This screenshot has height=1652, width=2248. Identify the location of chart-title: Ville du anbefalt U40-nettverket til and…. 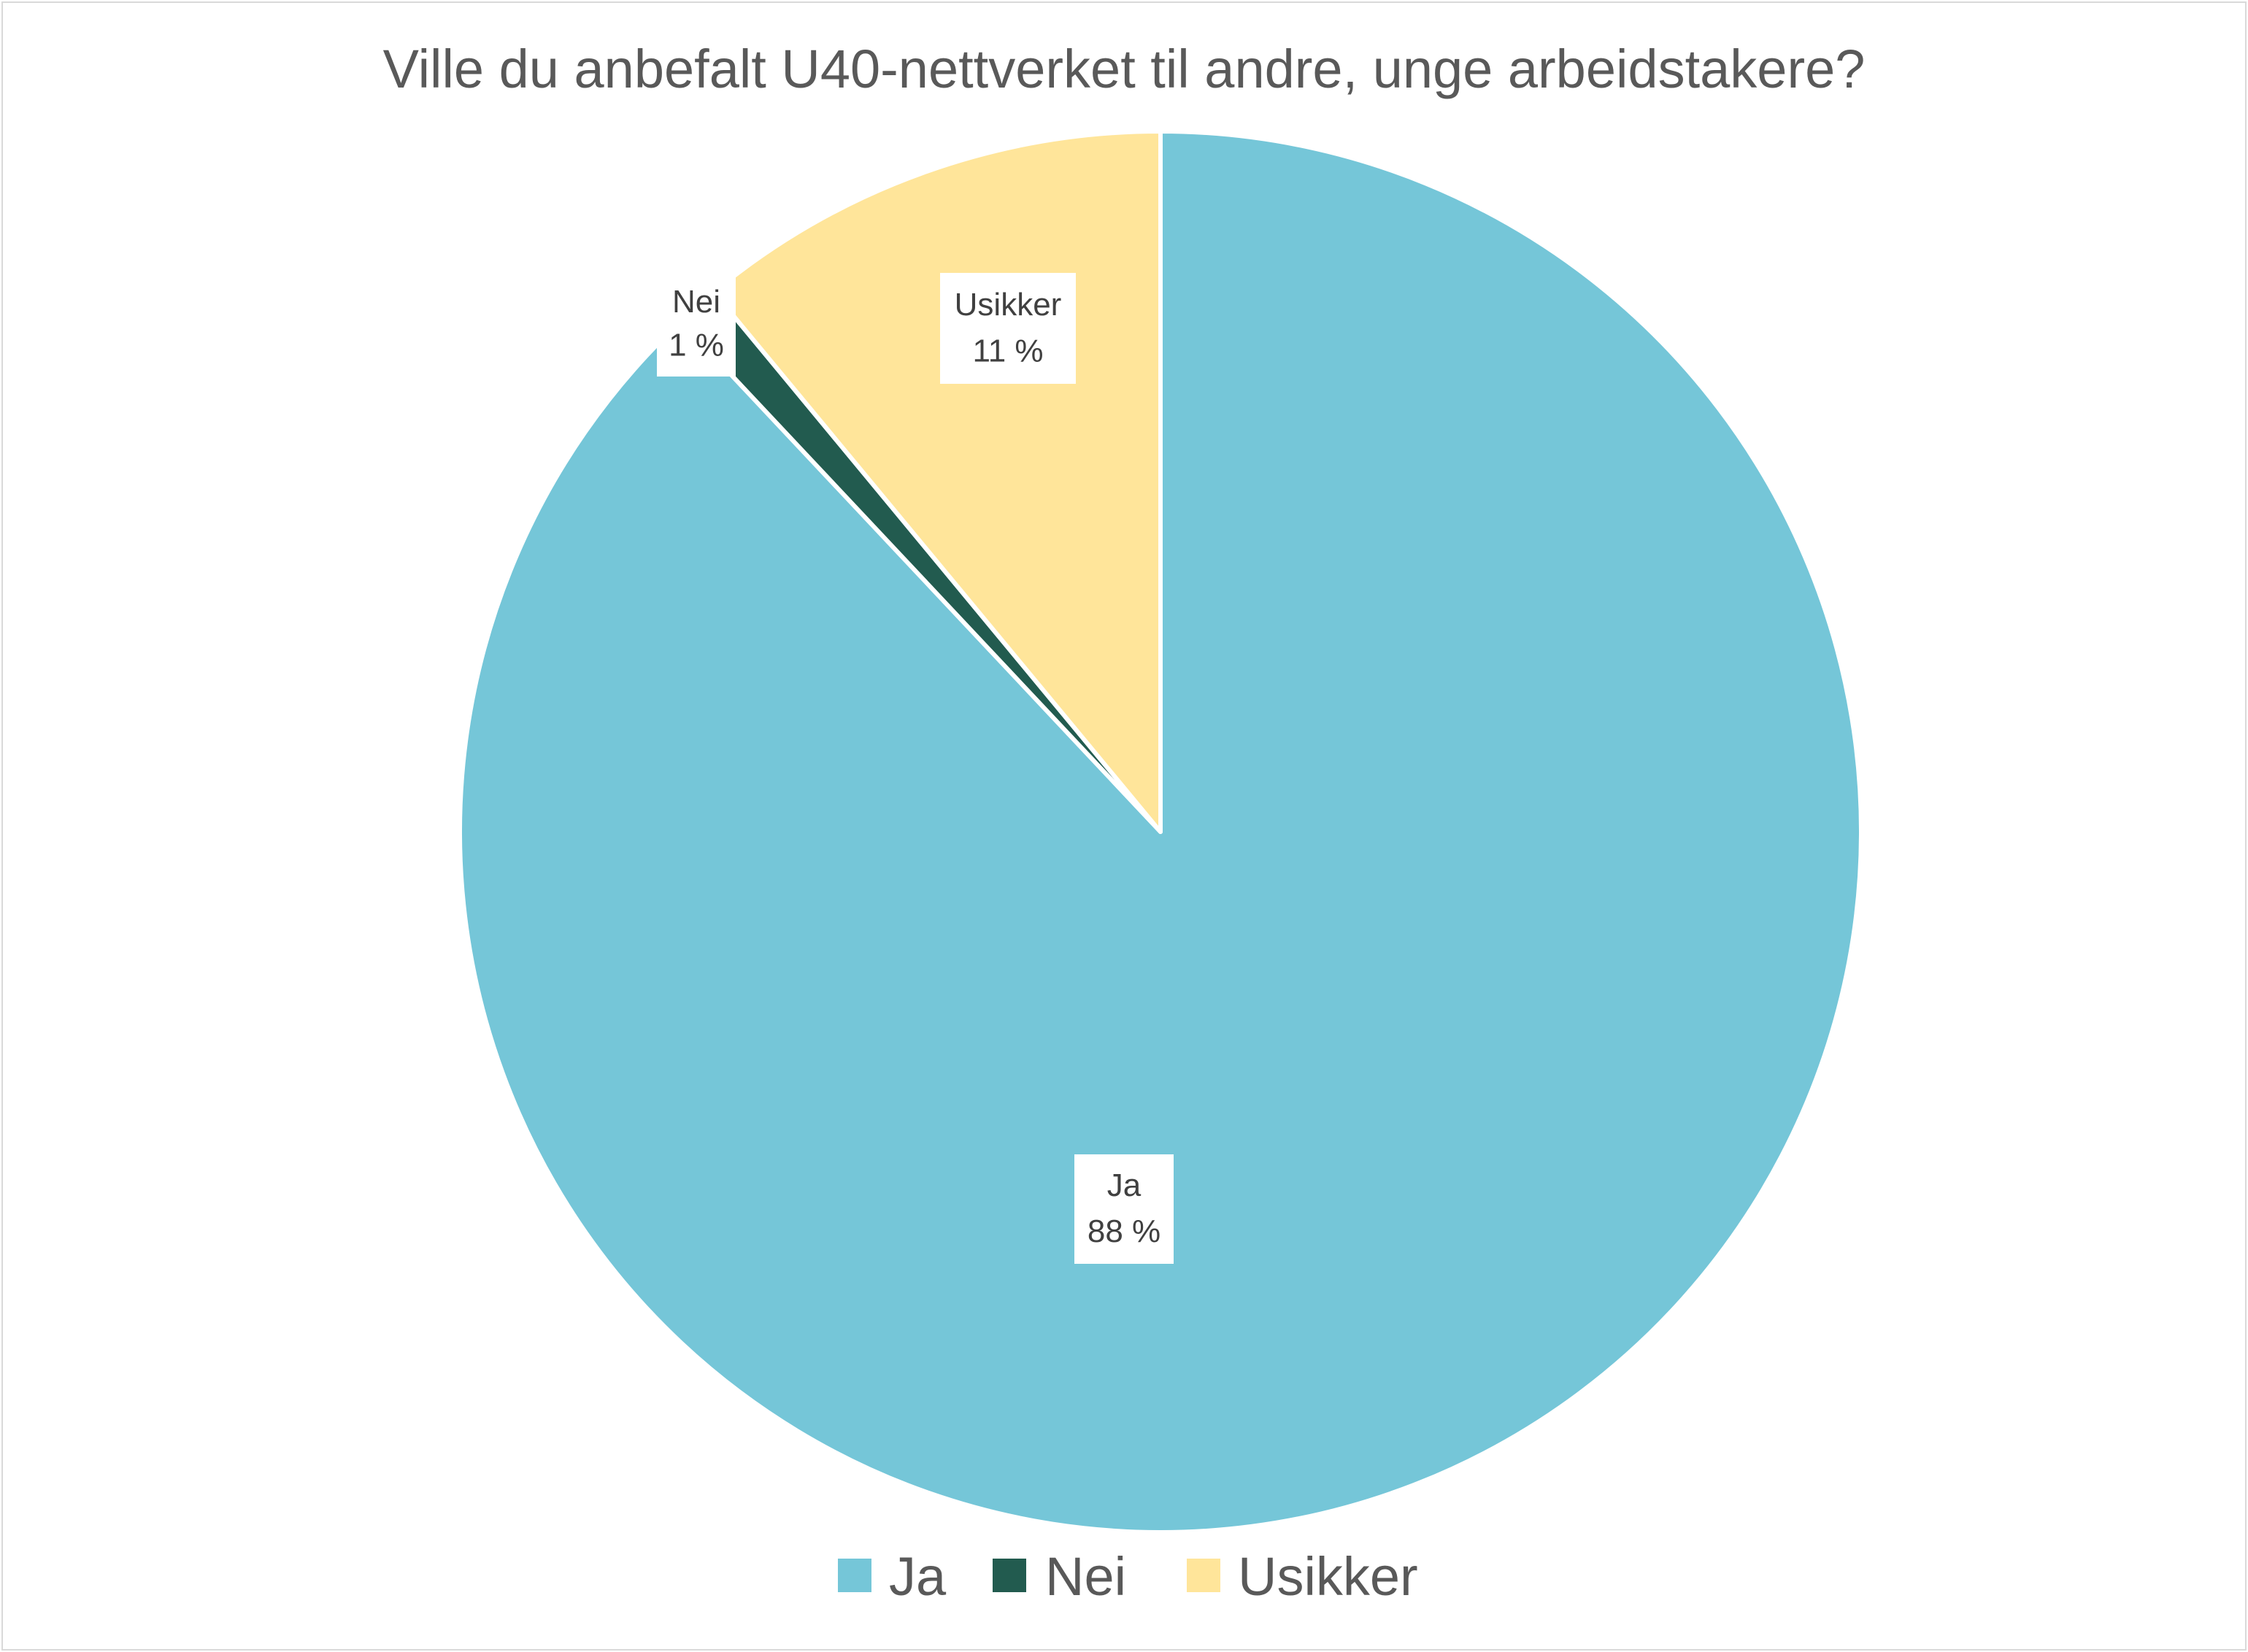
(1124, 69).